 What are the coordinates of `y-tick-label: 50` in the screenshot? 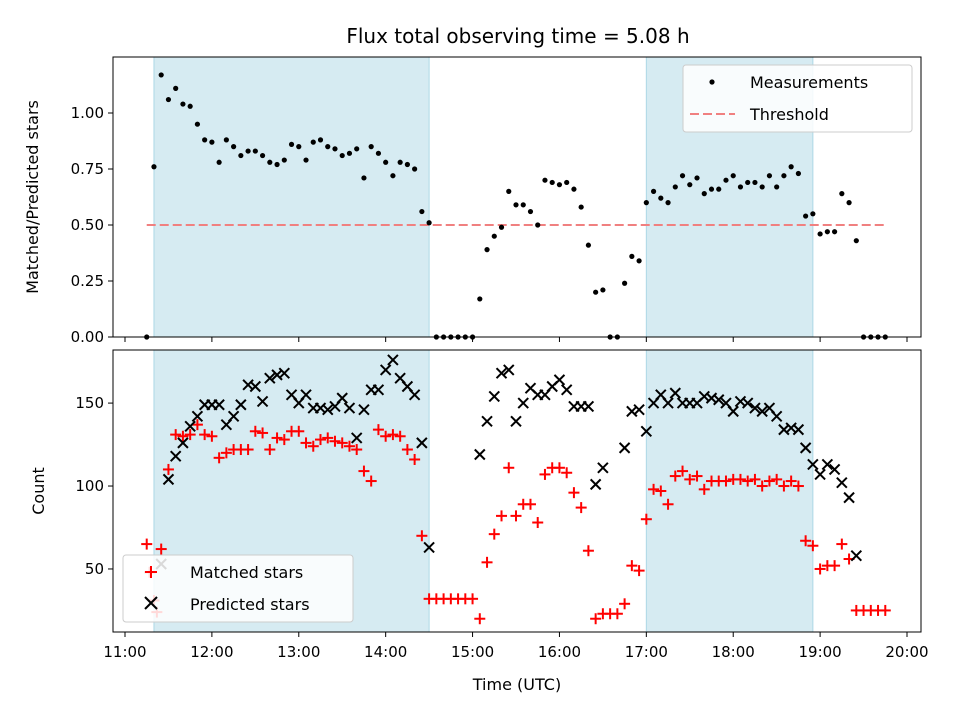 It's located at (94, 569).